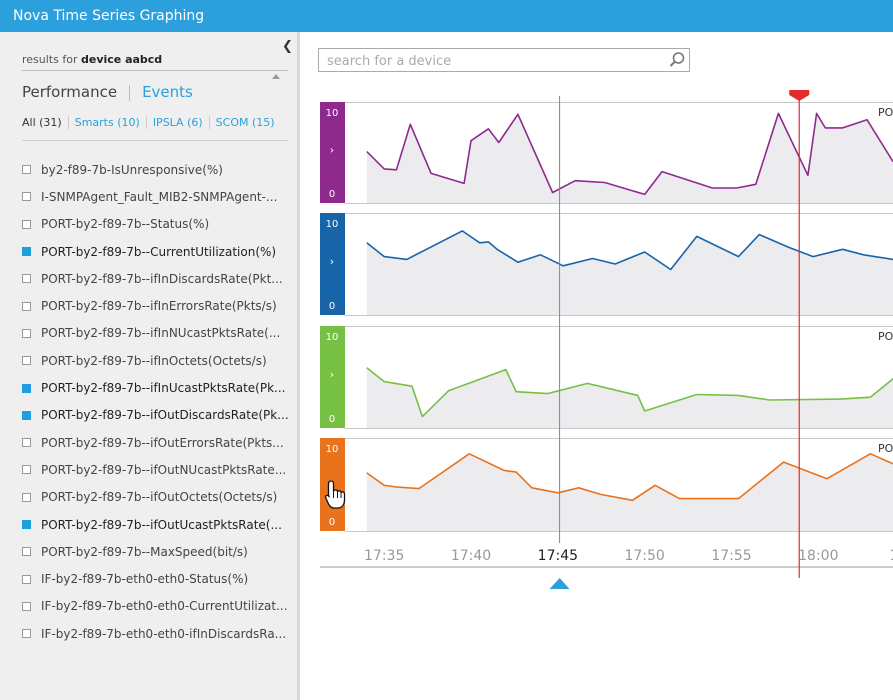  Describe the element at coordinates (159, 251) in the screenshot. I see `metric-label: PORT-by2-f89-7b--CurrentUtilization(%)` at that location.